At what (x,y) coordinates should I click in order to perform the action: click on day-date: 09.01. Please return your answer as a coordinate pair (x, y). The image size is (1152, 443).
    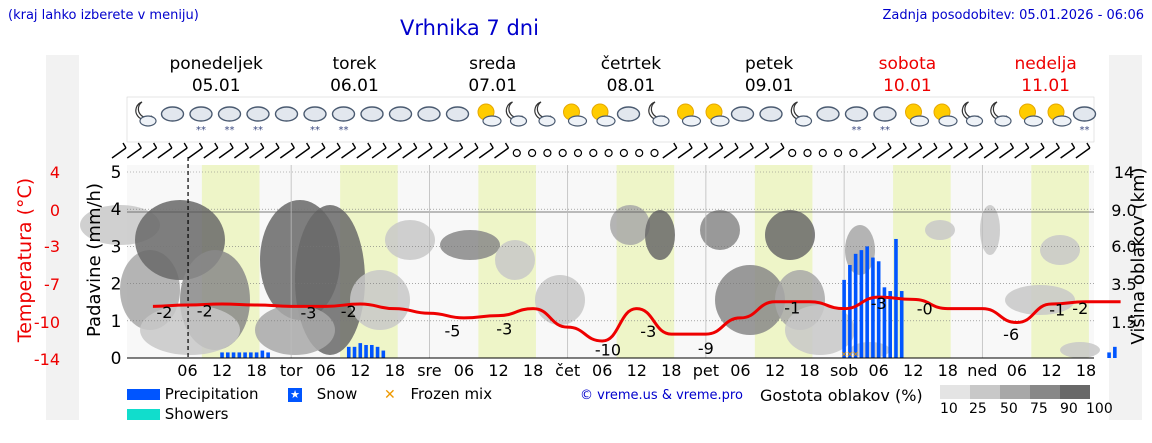
    Looking at the image, I should click on (769, 86).